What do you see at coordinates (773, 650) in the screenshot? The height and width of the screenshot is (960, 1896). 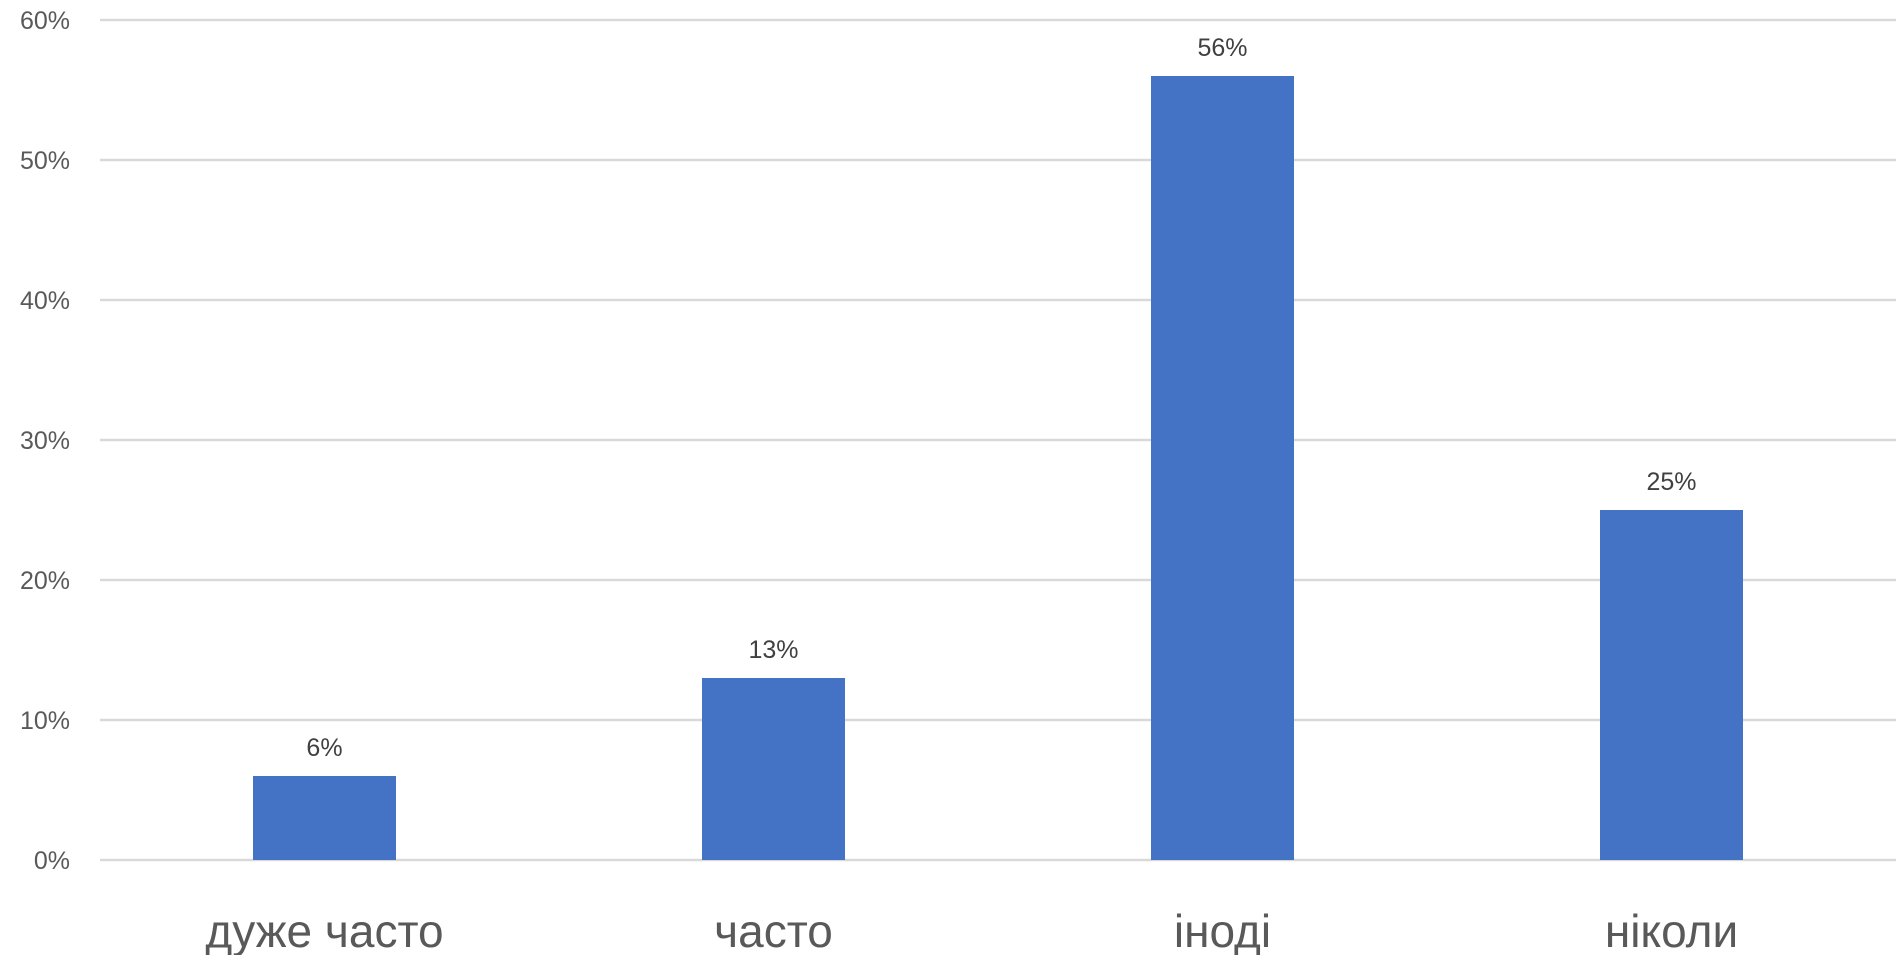 I see `data-label: 13%` at bounding box center [773, 650].